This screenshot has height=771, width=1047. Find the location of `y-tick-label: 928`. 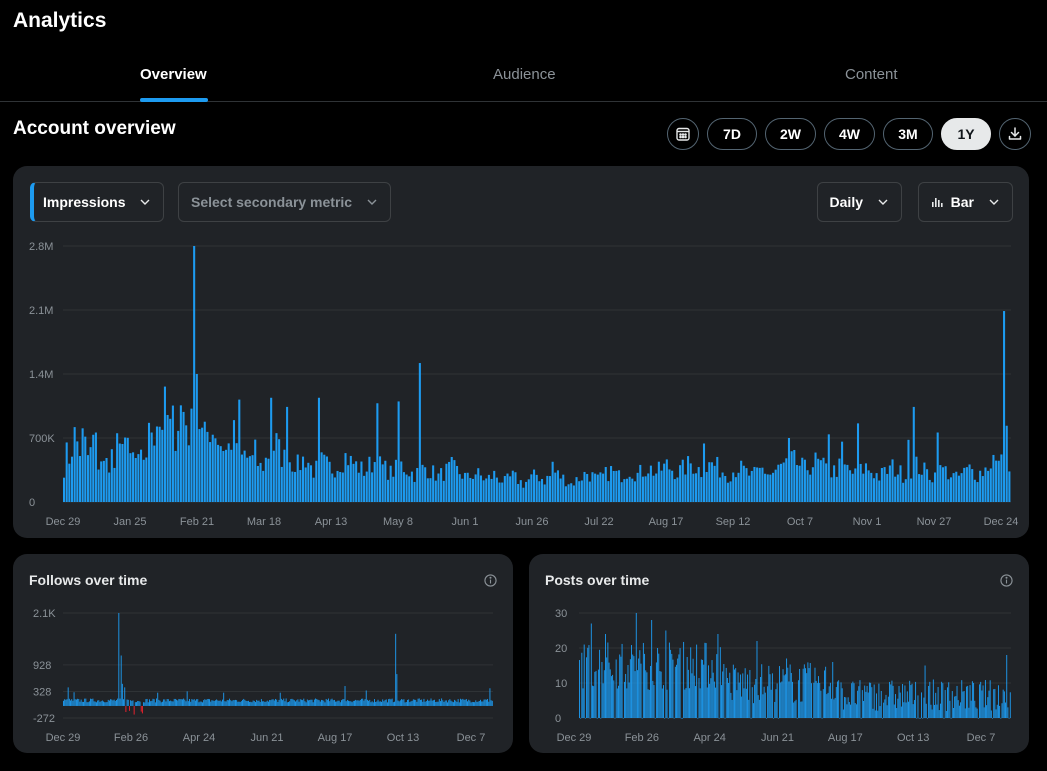

y-tick-label: 928 is located at coordinates (42, 666).